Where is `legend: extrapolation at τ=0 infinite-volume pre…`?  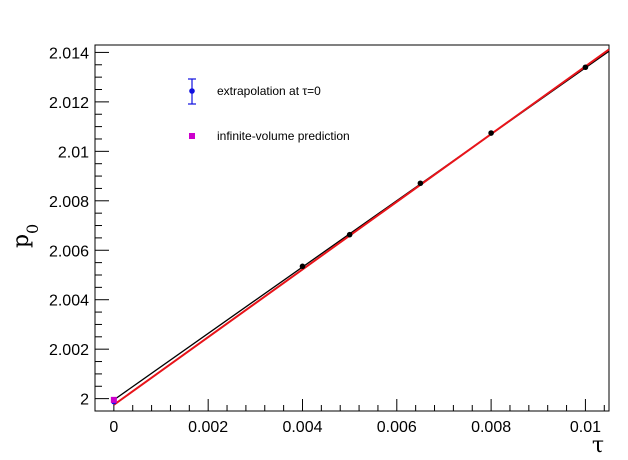 legend: extrapolation at τ=0 infinite-volume pre… is located at coordinates (269, 110).